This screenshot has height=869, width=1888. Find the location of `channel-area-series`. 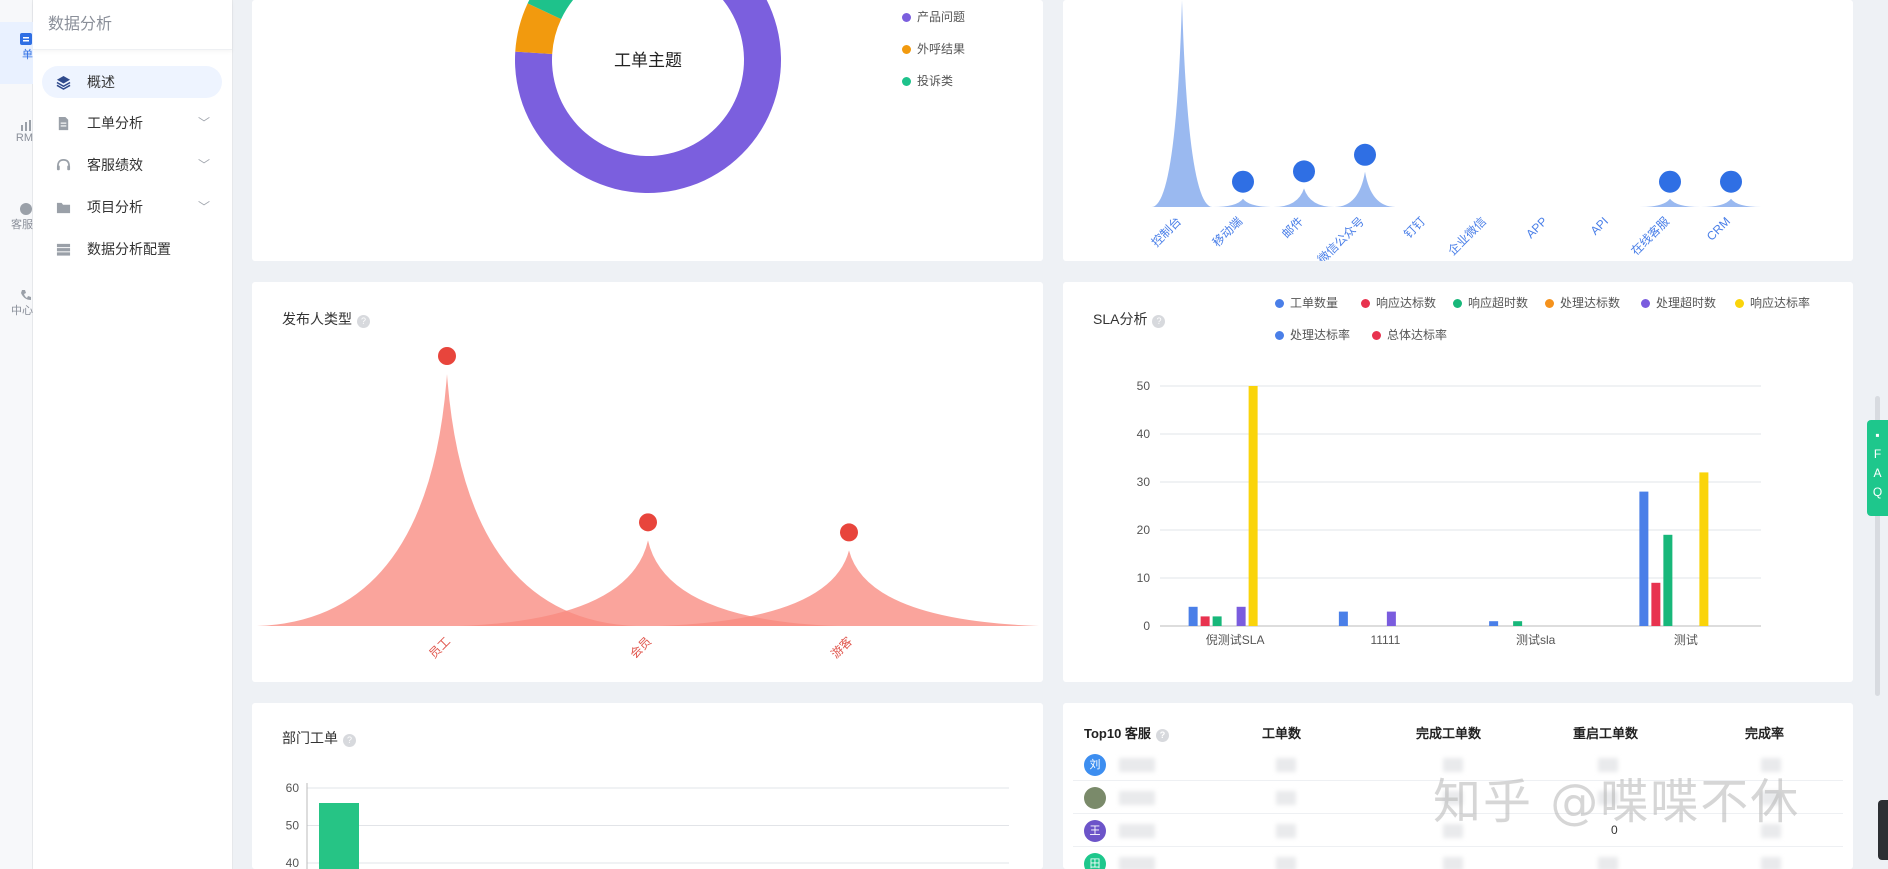

channel-area-series is located at coordinates (1456, 103).